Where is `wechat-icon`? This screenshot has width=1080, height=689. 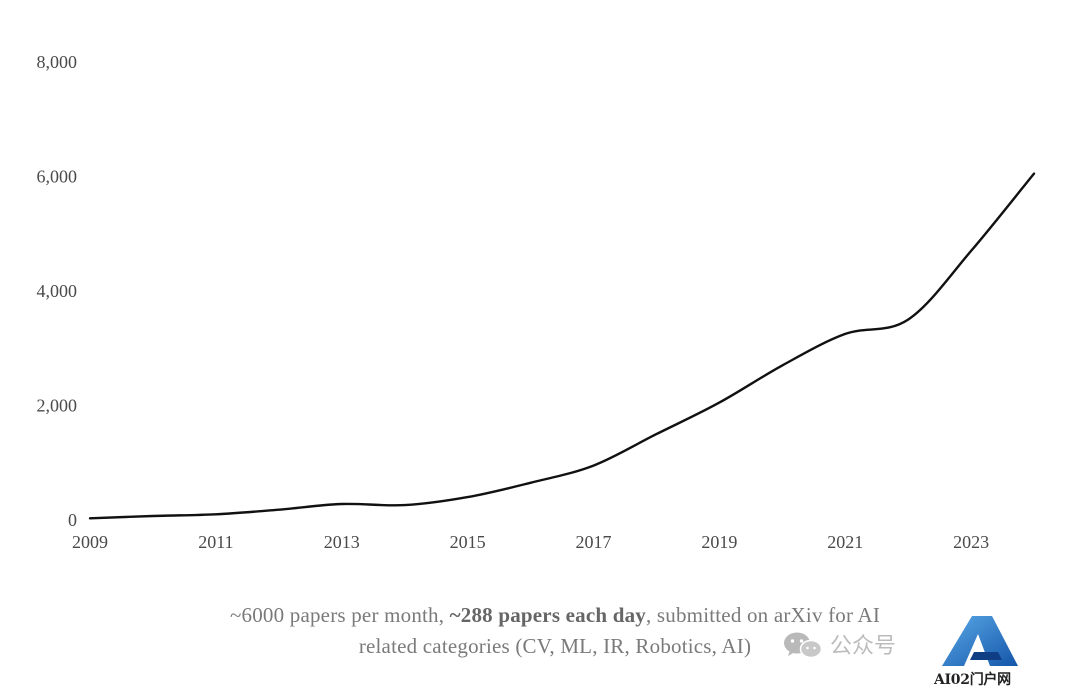
wechat-icon is located at coordinates (803, 645).